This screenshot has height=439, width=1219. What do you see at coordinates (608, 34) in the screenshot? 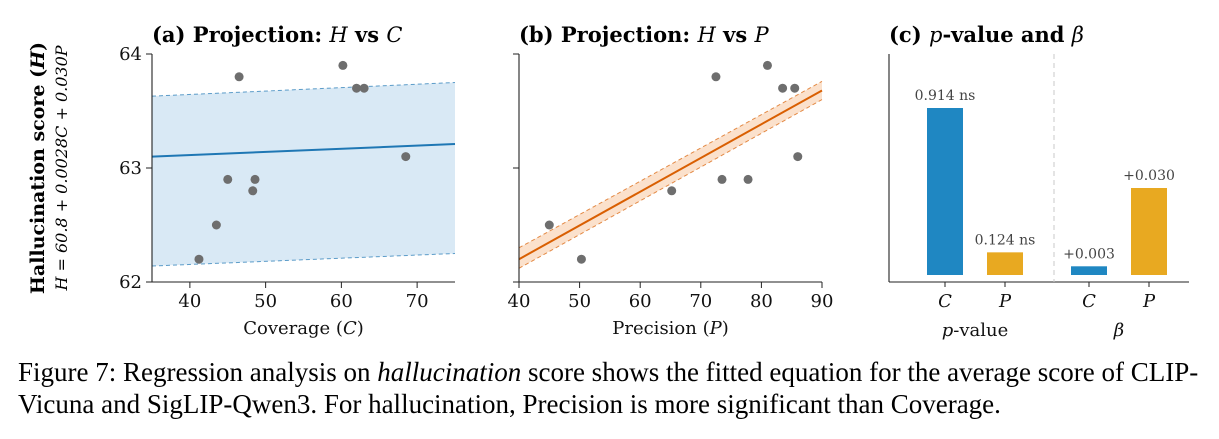
I see `label-text: (b) Projection:` at bounding box center [608, 34].